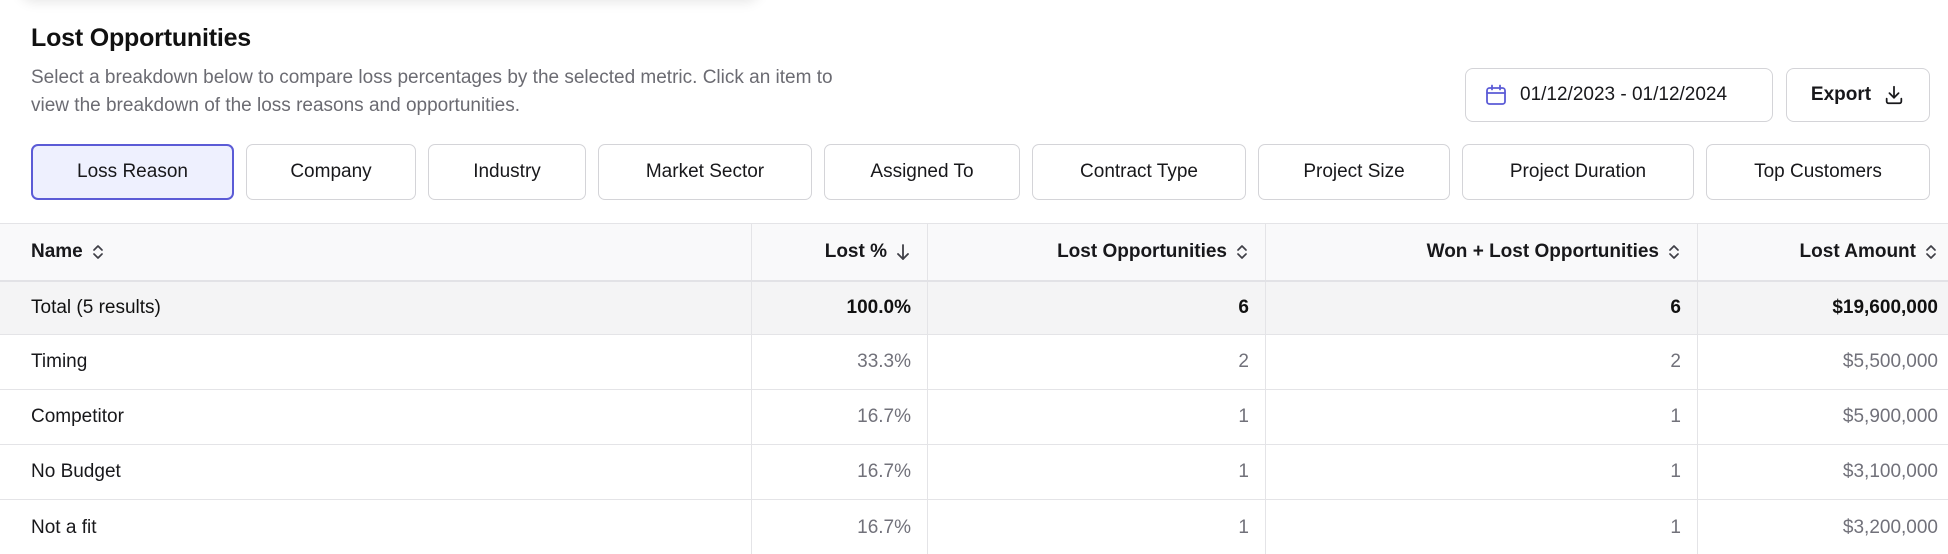 The width and height of the screenshot is (1948, 554). Describe the element at coordinates (376, 308) in the screenshot. I see `total-name: Total (5 results)` at that location.